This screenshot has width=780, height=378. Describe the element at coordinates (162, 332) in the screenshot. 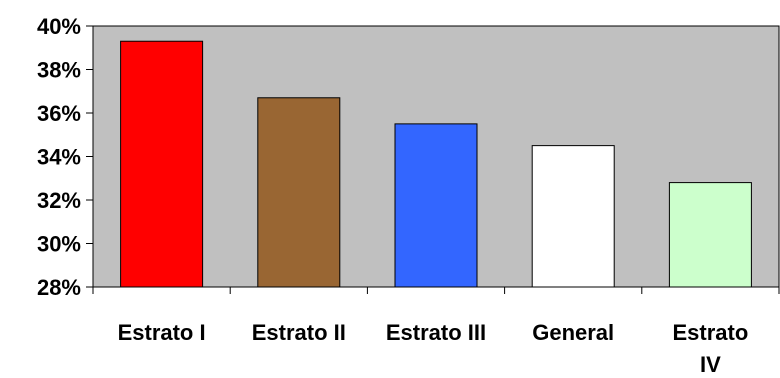

I see `x-category-label: Estrato I` at that location.